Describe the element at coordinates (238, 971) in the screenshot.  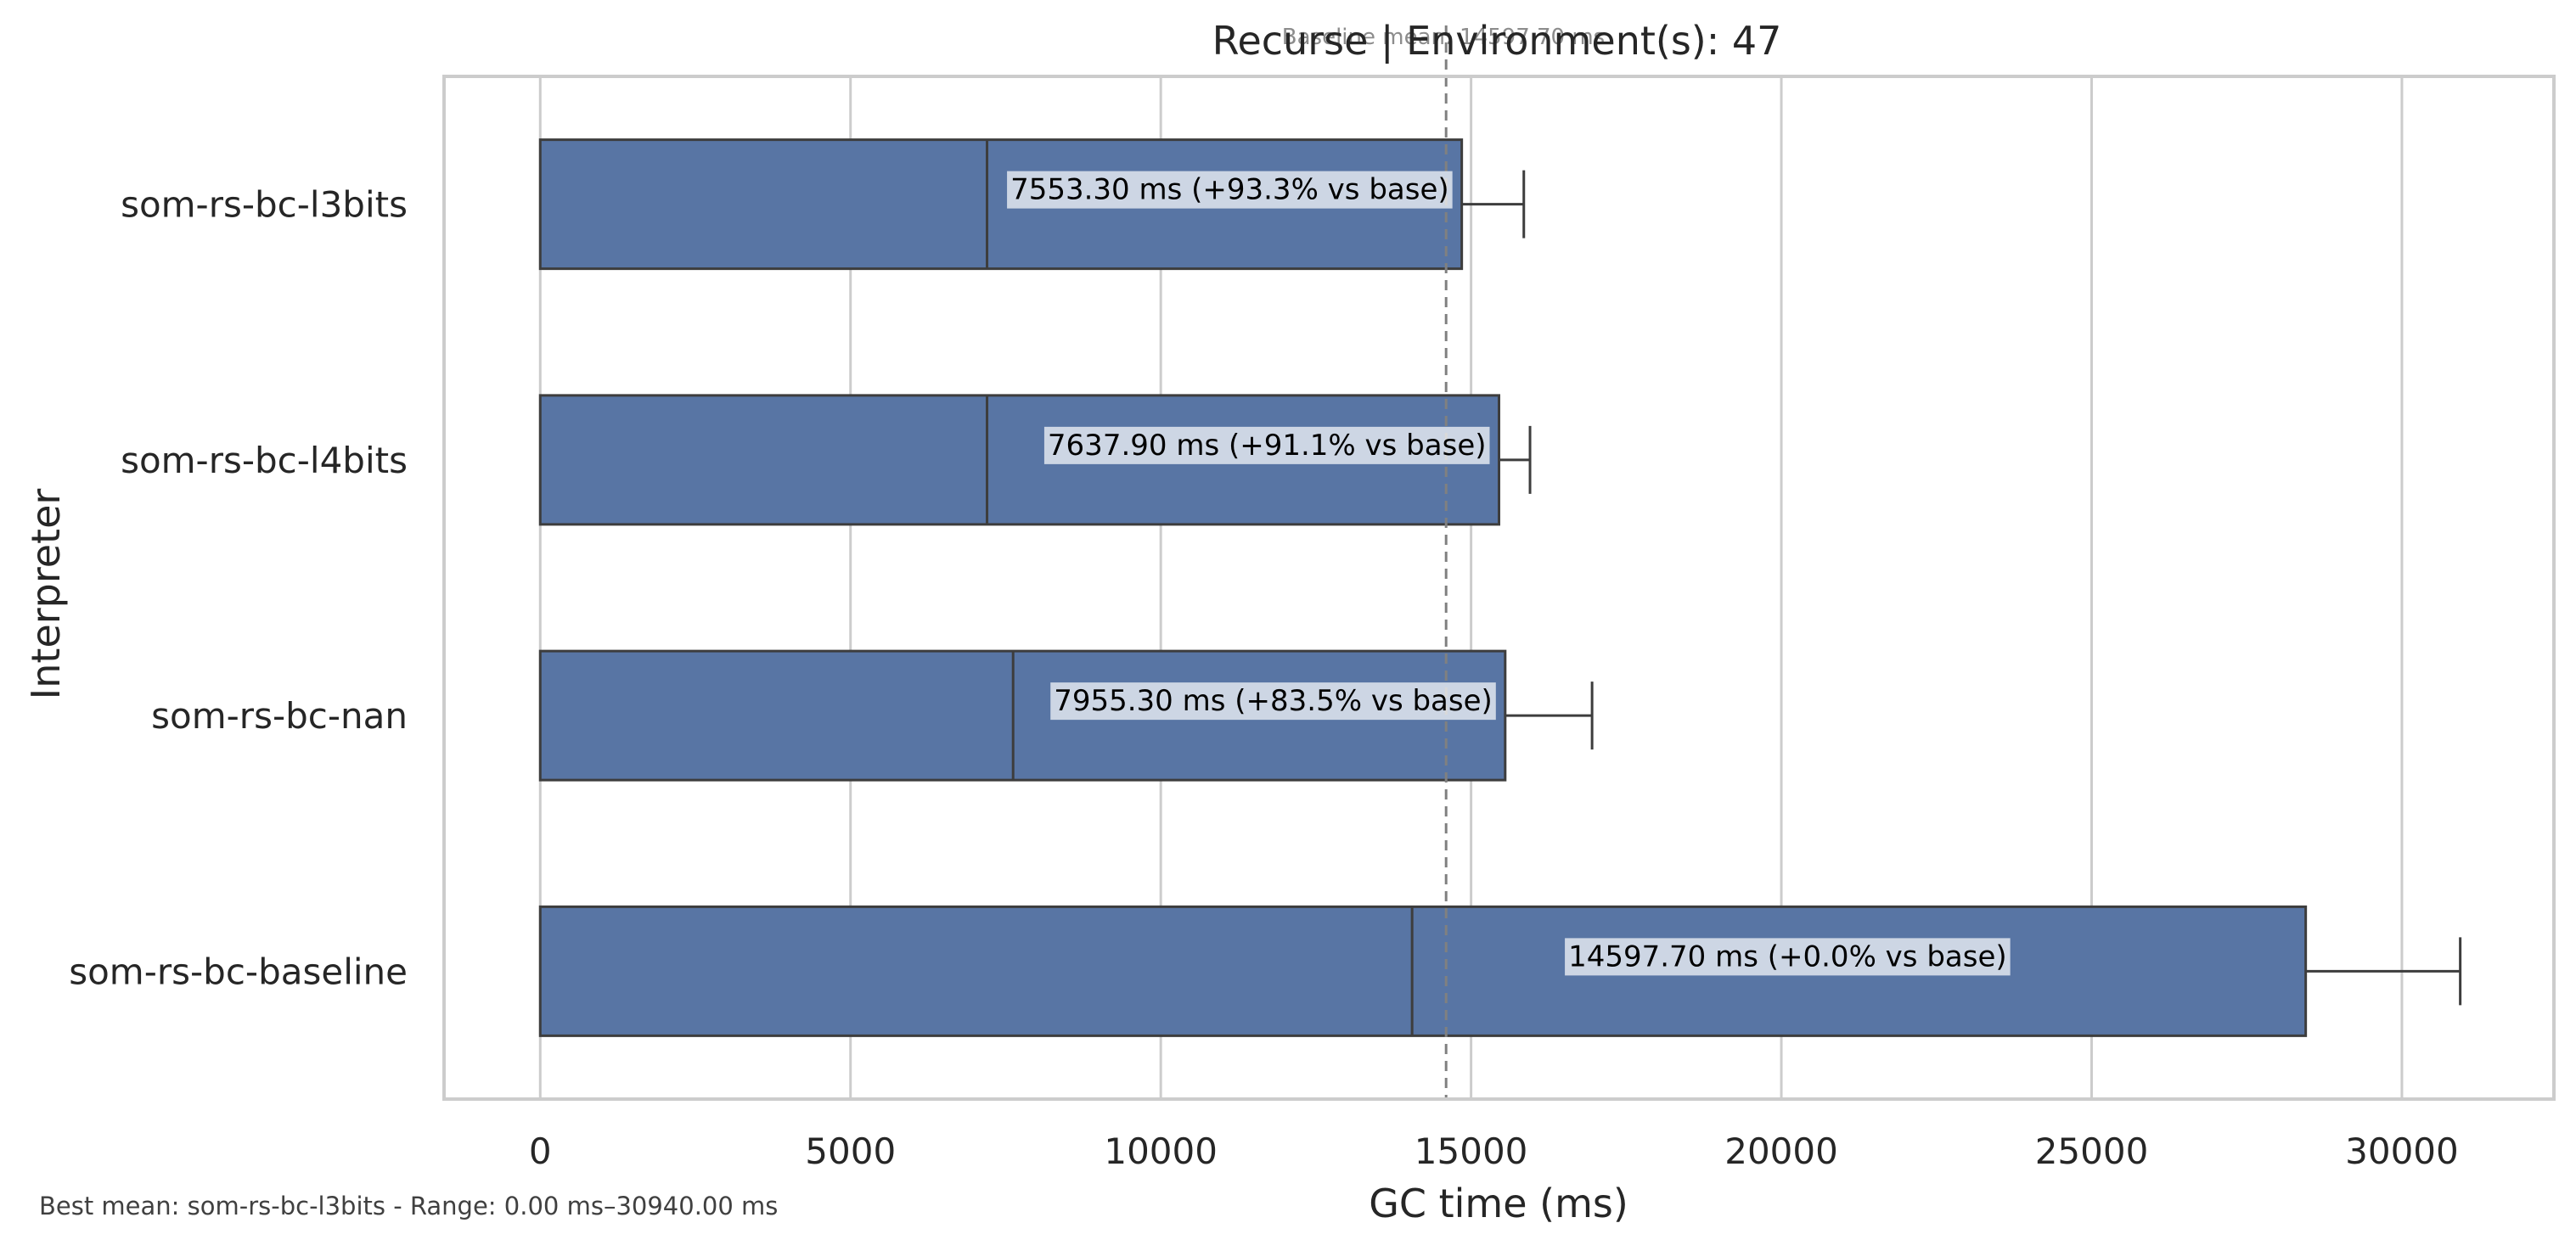
I see `category-label: som-rs-bc-baseline` at that location.